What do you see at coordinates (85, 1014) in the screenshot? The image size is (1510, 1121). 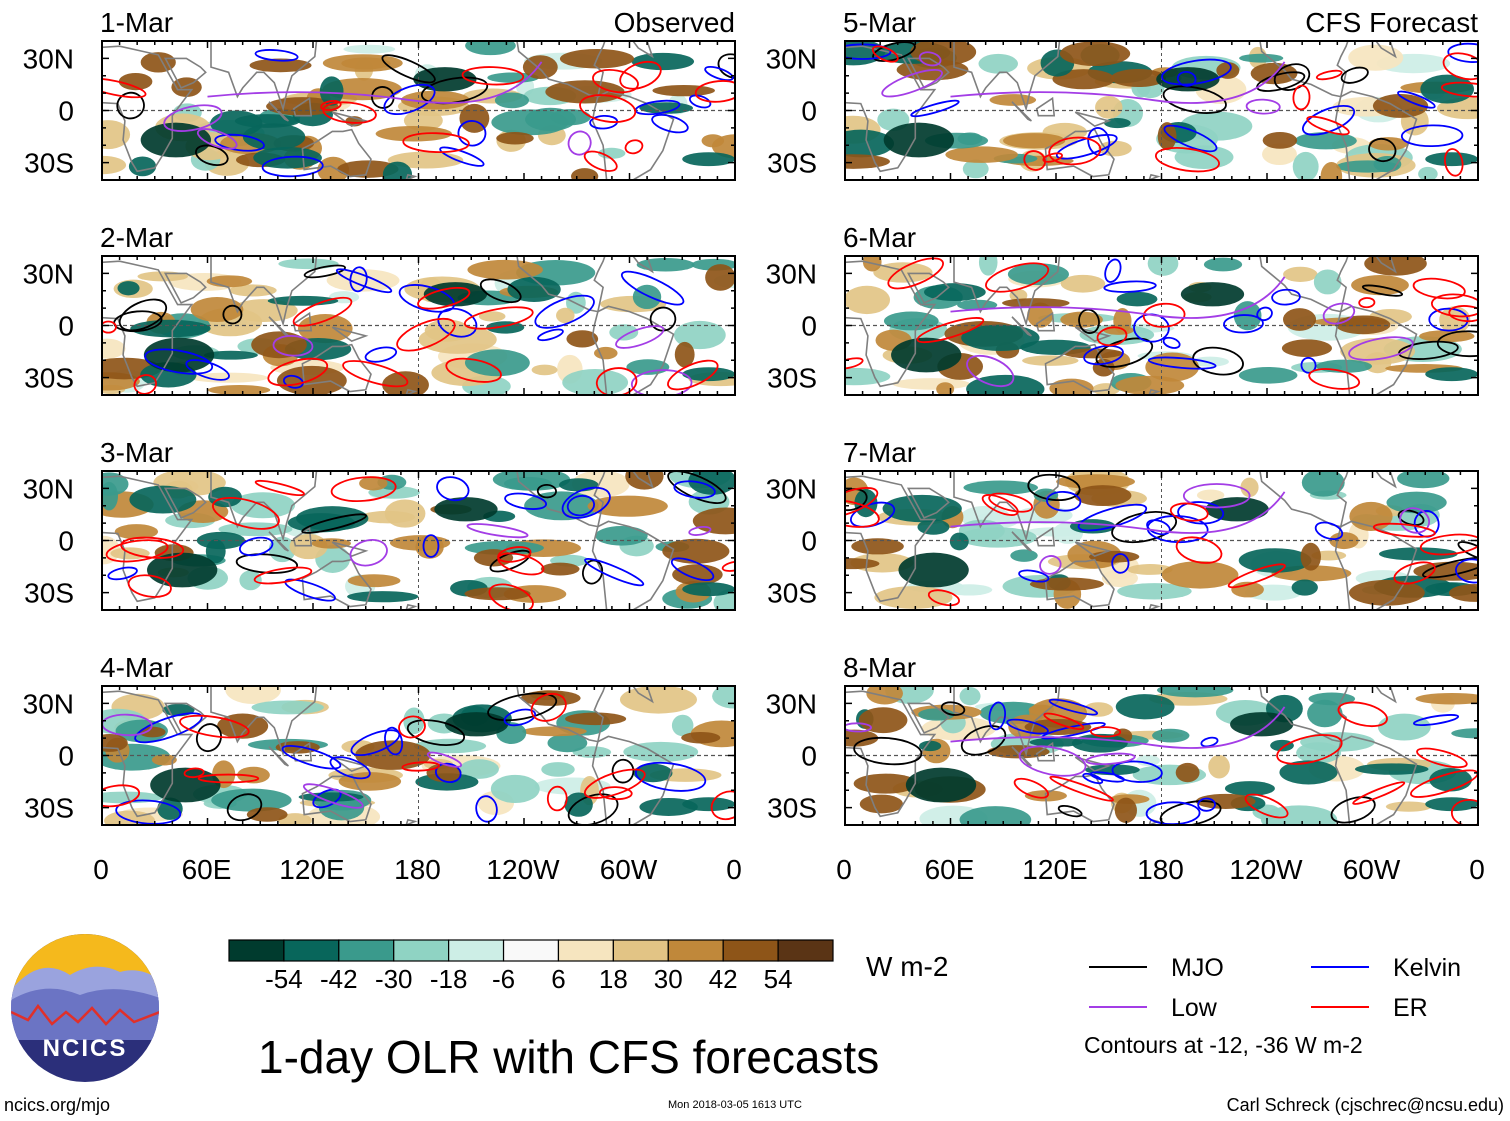 I see `logo-wave` at bounding box center [85, 1014].